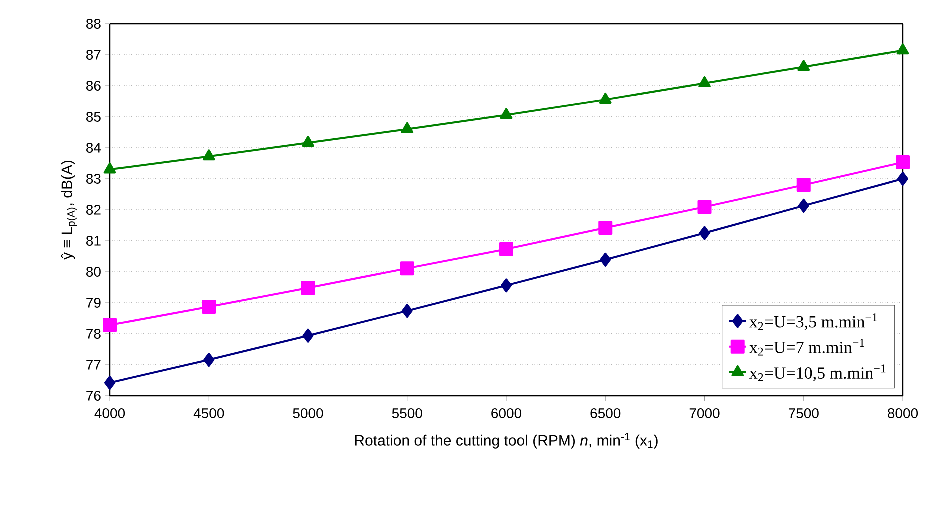 Image resolution: width=937 pixels, height=508 pixels. I want to click on y-tick-label: 88, so click(93, 24).